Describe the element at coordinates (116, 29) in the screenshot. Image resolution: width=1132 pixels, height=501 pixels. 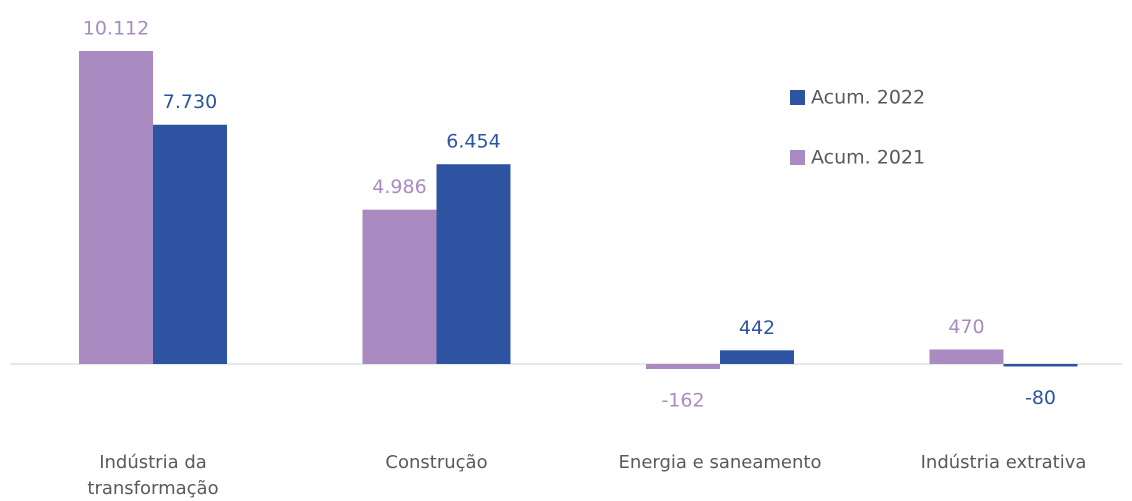
I see `value-label: 10.112` at that location.